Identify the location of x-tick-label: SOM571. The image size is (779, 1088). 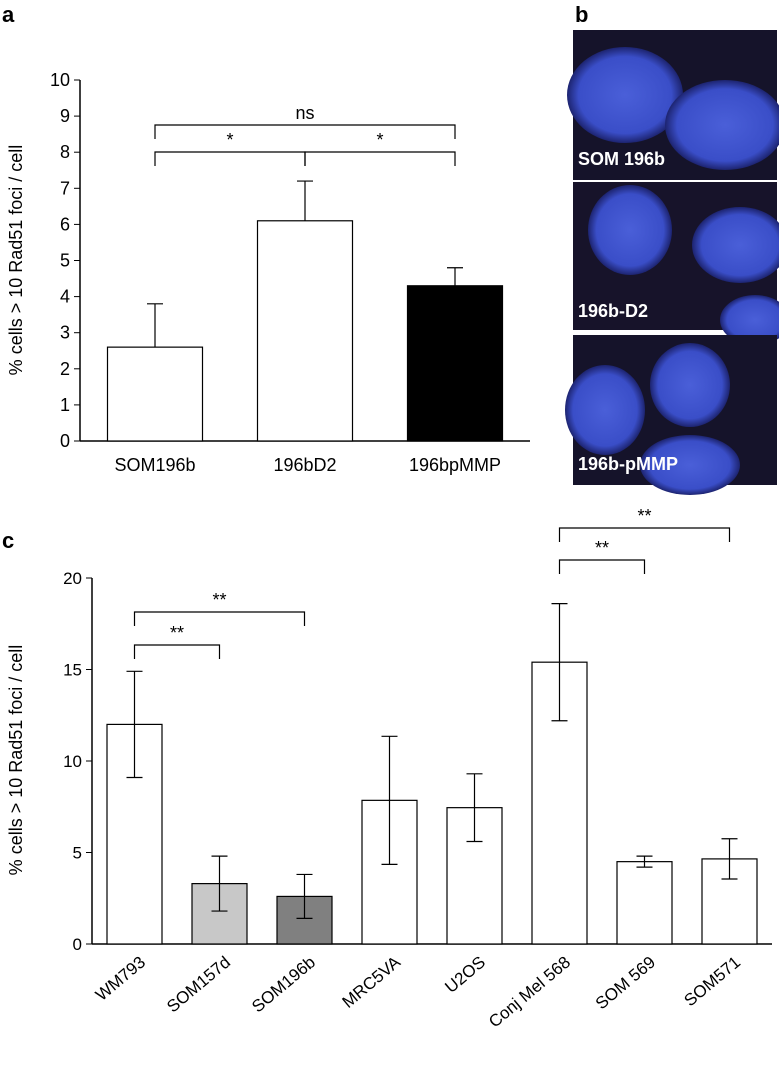
(712, 982).